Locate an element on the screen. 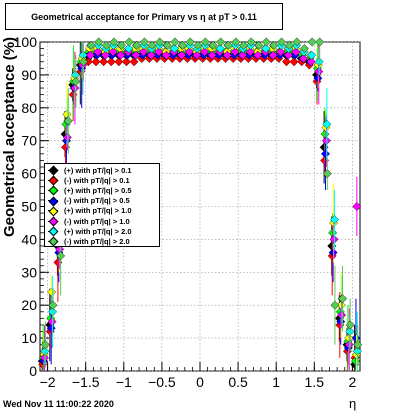  legend-entry: (+) with pT/|q| > 1.0 is located at coordinates (103, 211).